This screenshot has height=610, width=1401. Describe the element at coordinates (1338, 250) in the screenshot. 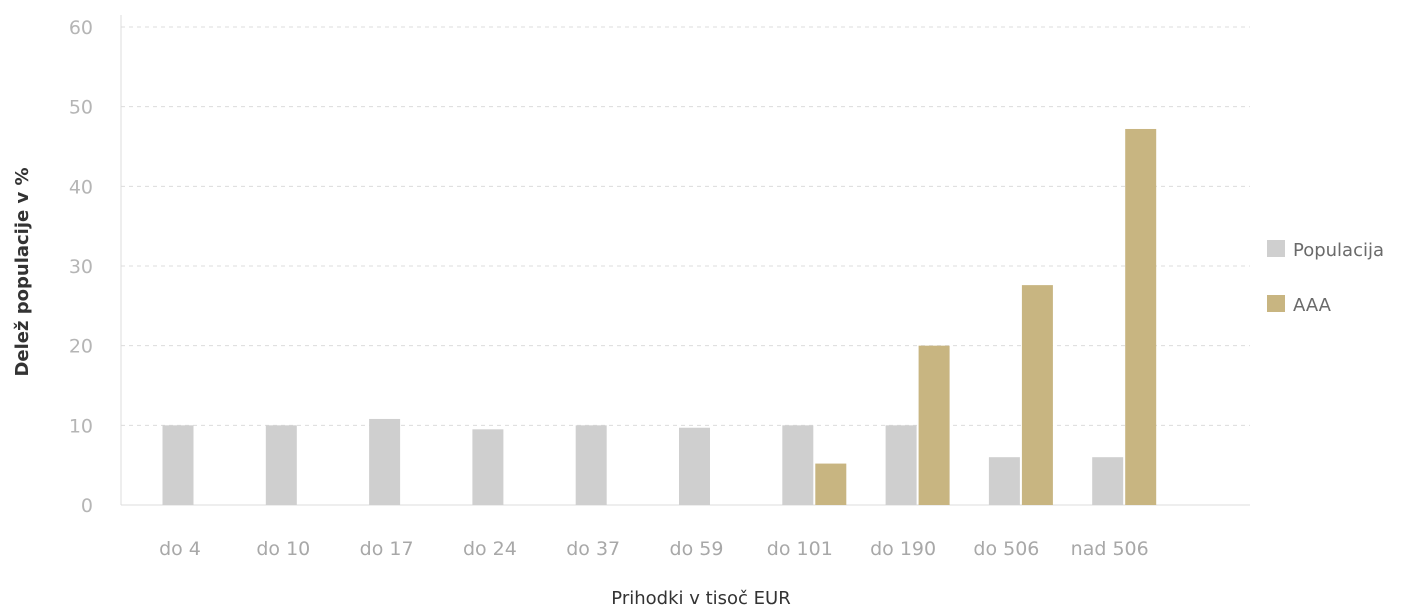

I see `legend-label-populacija: Populacija` at that location.